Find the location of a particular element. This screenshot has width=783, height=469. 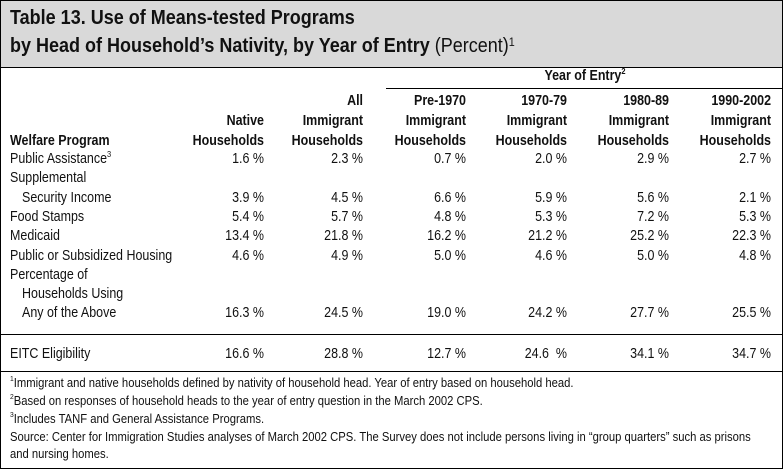

cell: 1.6 % is located at coordinates (248, 159).